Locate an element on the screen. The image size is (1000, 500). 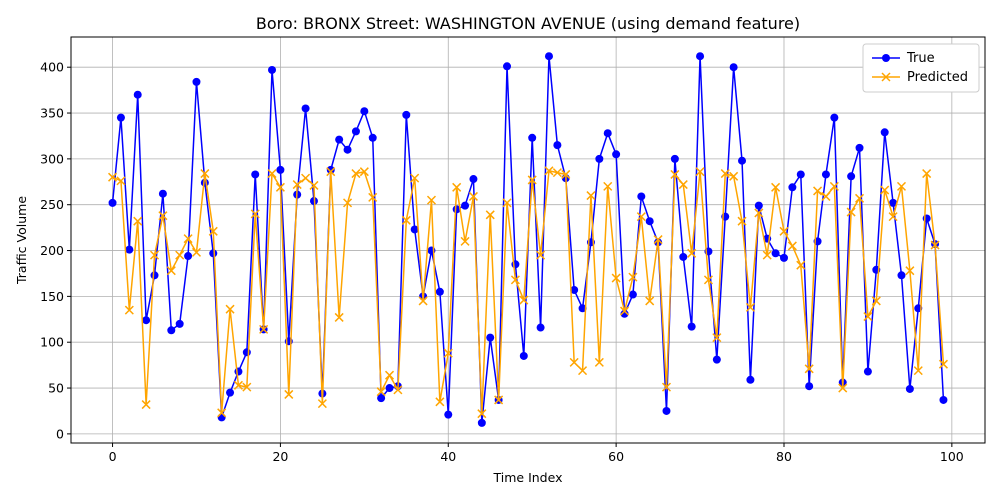
y-axis-label: Traffic Volume is located at coordinates (21, 240).